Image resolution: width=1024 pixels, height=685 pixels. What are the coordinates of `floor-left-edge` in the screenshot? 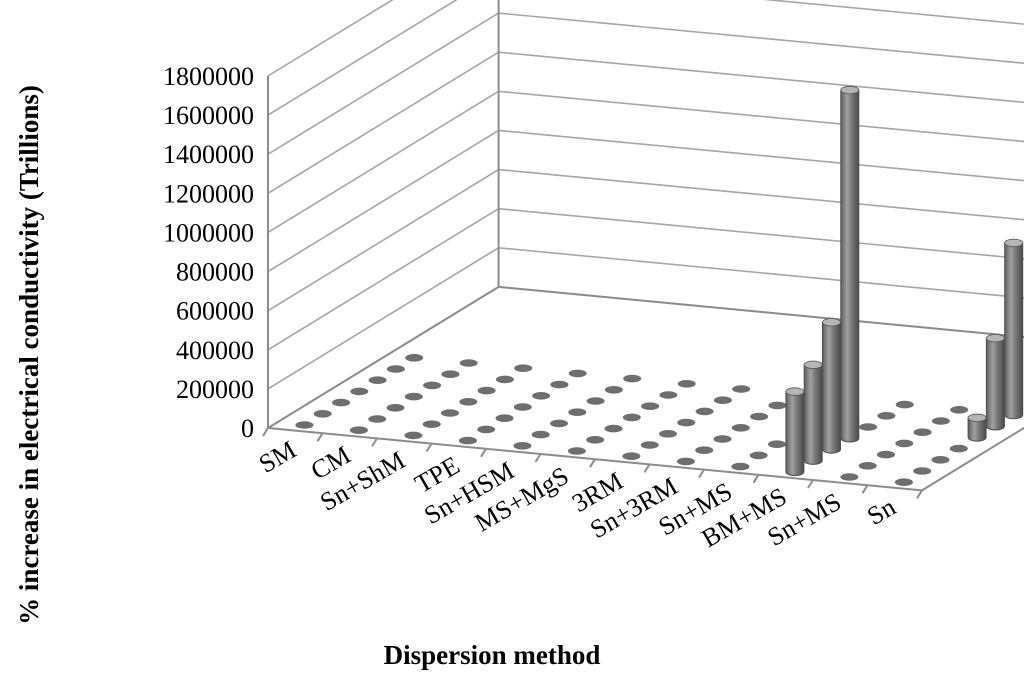 It's located at (383, 357).